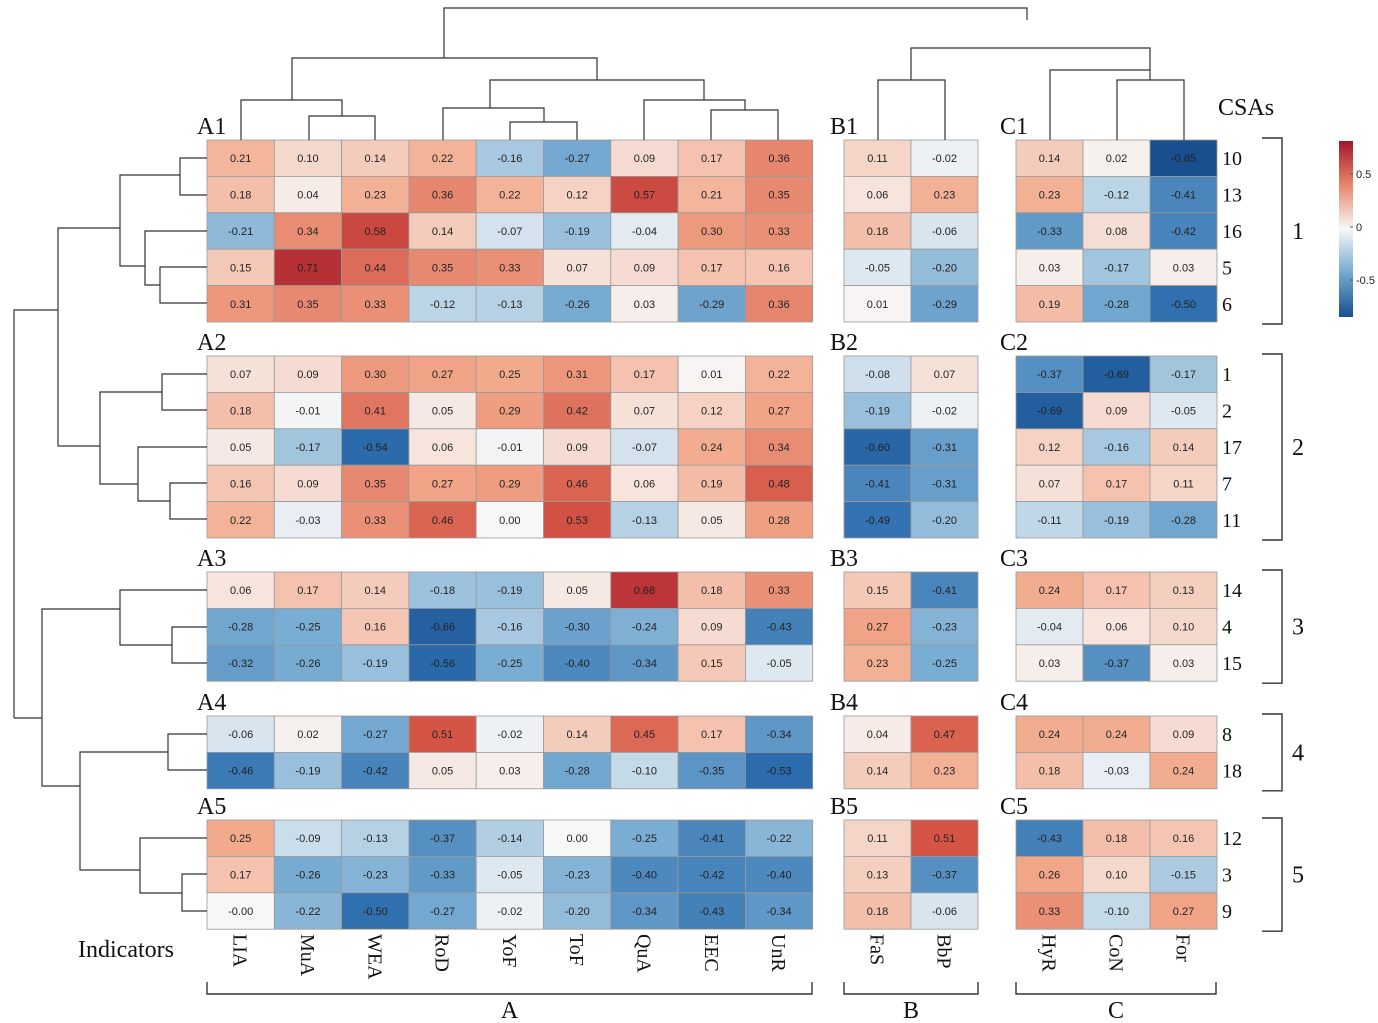  I want to click on row-label: 6, so click(1227, 305).